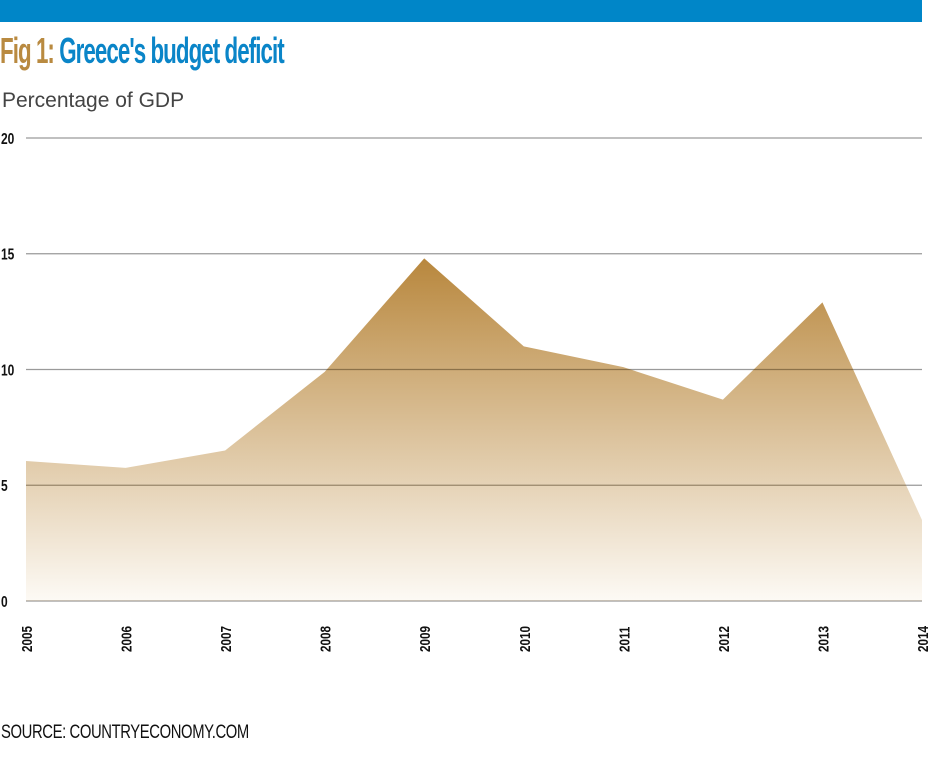 The image size is (928, 759). I want to click on x-tick-label: 2008, so click(325, 639).